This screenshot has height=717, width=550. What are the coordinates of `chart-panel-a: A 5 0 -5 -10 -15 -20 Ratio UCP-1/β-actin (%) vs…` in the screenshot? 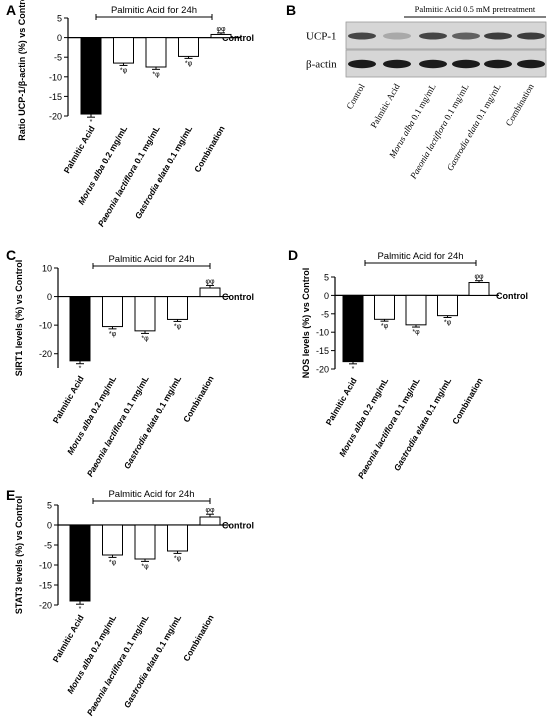 It's located at (130, 114).